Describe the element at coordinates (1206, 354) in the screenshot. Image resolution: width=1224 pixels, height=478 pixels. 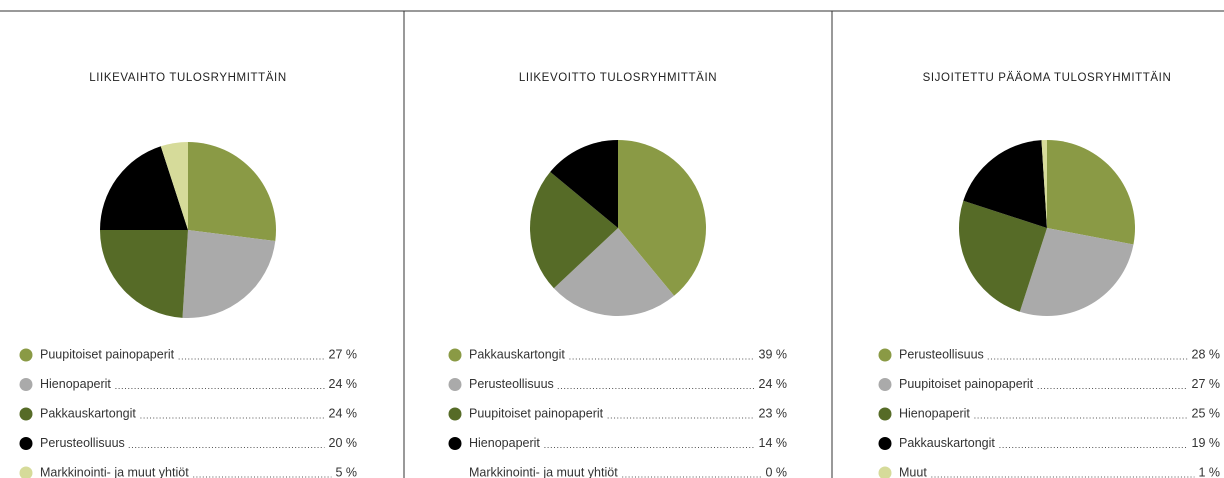
I see `legend-value: 28 %` at that location.